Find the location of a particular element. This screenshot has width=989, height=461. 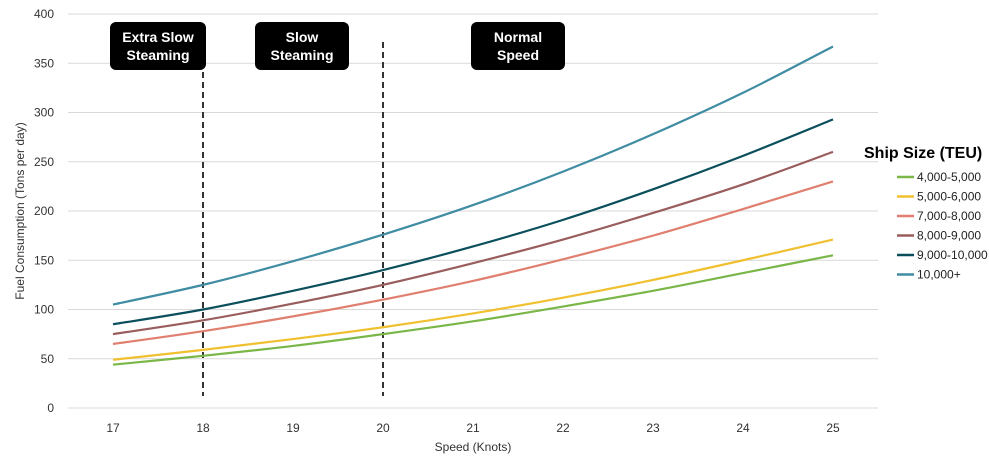

era-label-text: Normal is located at coordinates (518, 37).